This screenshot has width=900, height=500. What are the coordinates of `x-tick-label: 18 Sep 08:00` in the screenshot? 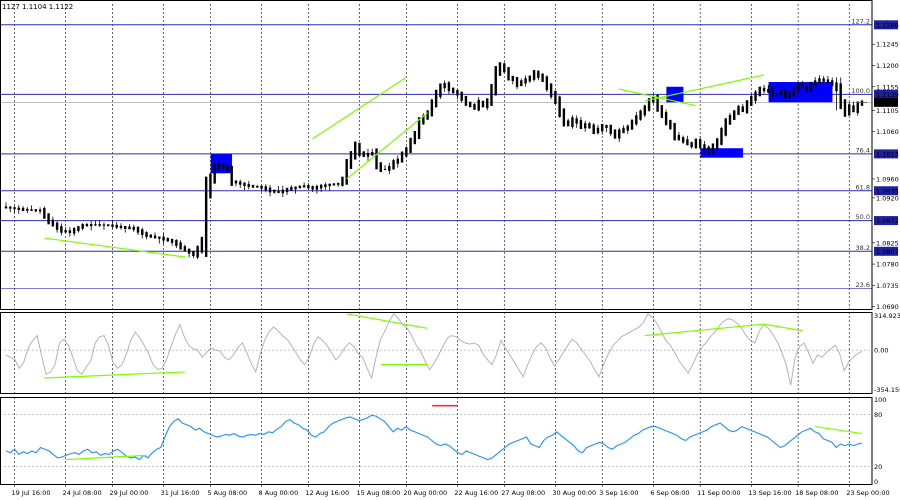 It's located at (816, 493).